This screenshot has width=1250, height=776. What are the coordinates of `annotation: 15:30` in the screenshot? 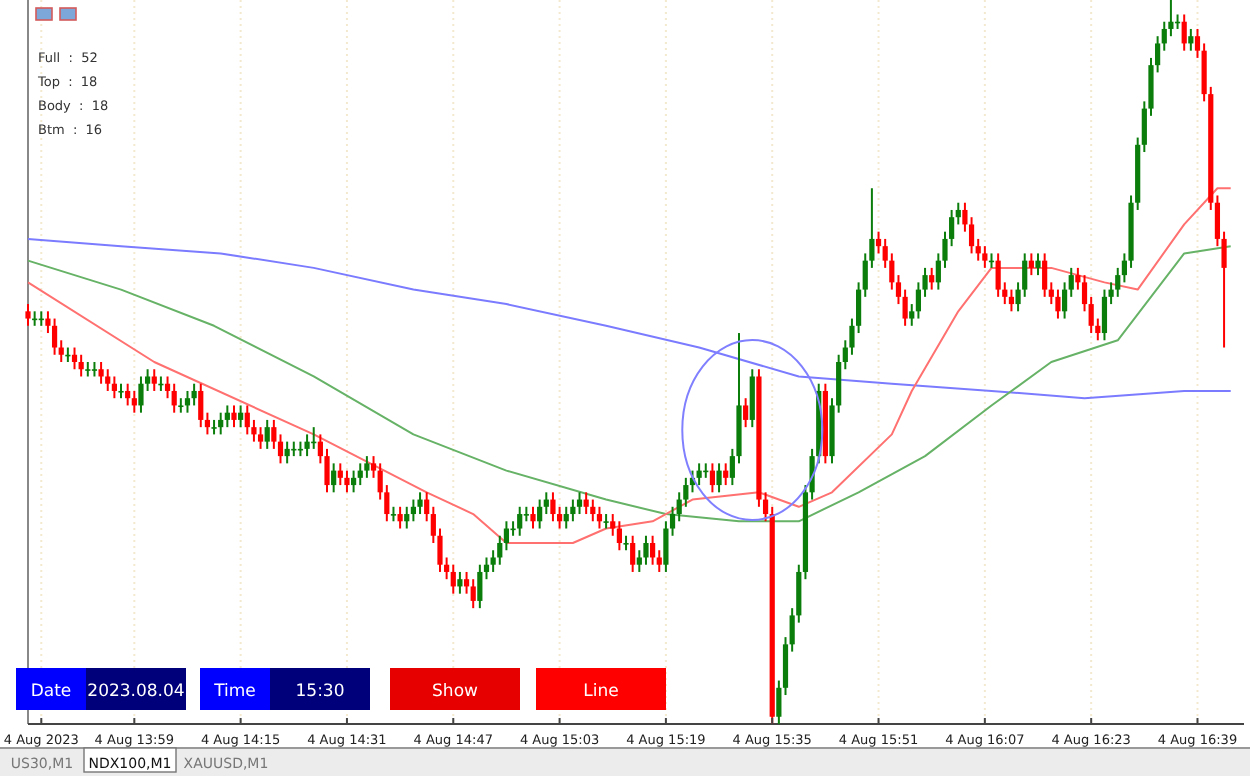 It's located at (320, 692).